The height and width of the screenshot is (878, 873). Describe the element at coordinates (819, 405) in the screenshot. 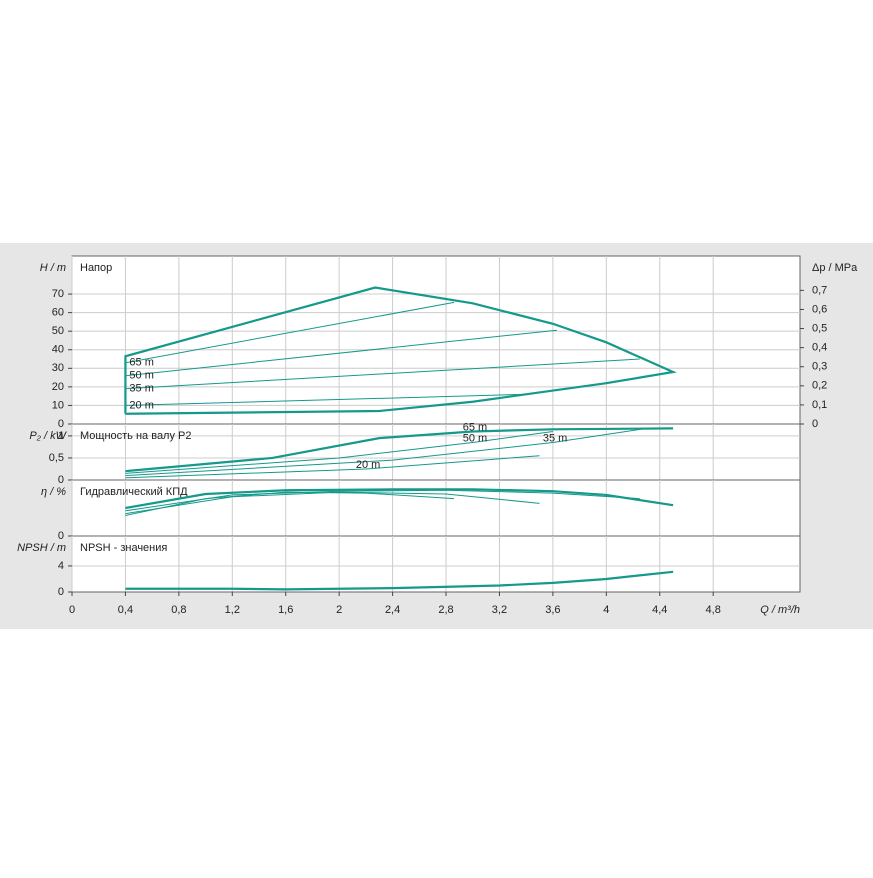

I see `y2-tick-label: 0,1` at that location.